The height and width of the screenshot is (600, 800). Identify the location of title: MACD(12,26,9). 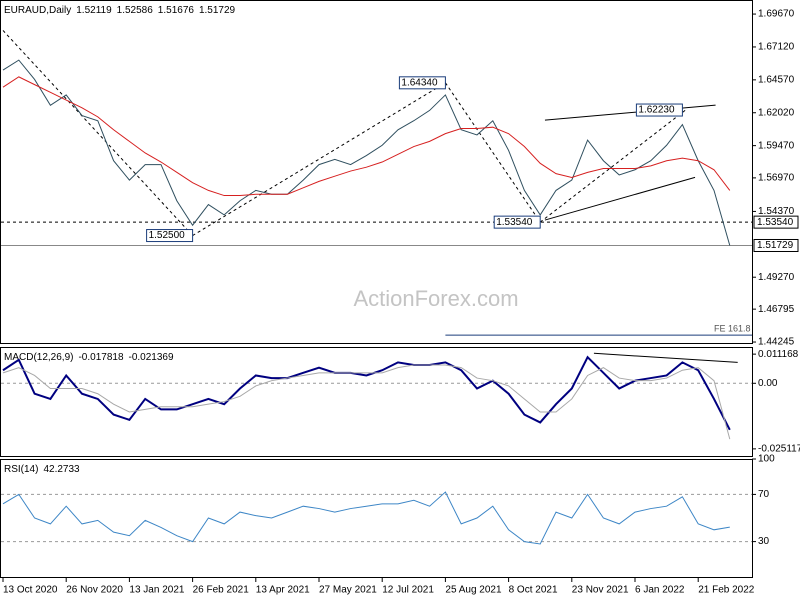
(38, 357).